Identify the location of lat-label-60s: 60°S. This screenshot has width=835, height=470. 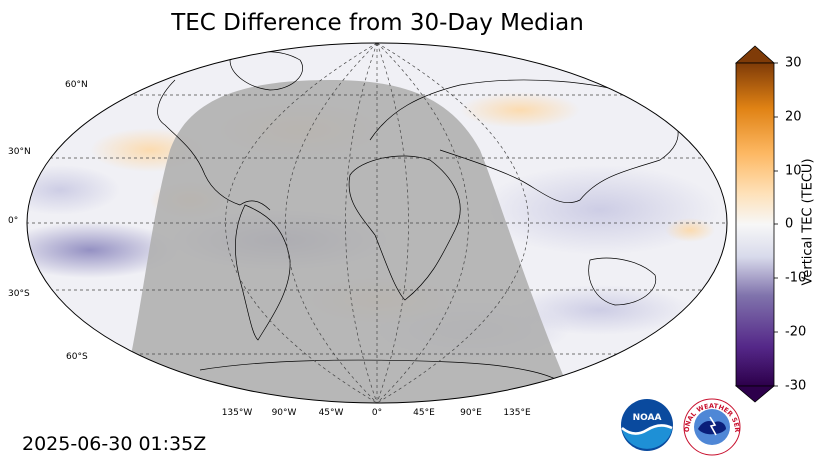
(77, 357).